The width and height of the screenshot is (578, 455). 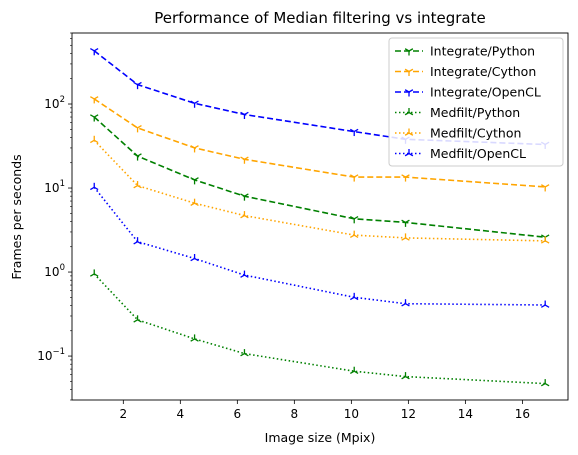 I want to click on y-tick-label: 10⁰, so click(x=54, y=271).